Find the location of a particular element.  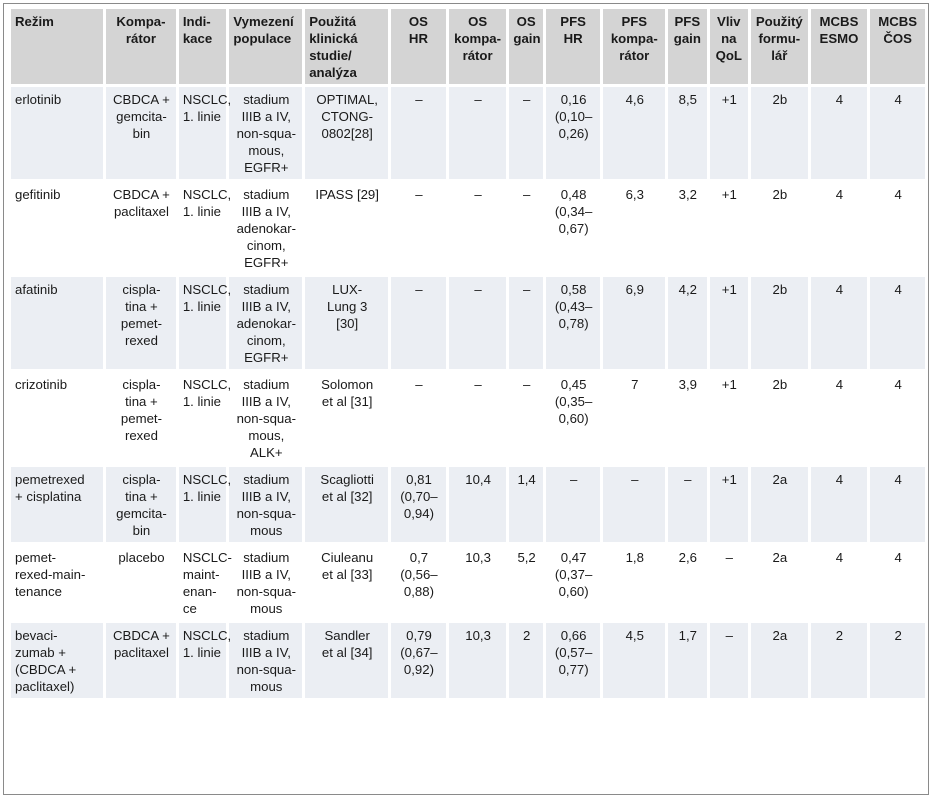

table-cell: stadium IIIB a IV, non-squa- mous, ALK+ is located at coordinates (266, 418).